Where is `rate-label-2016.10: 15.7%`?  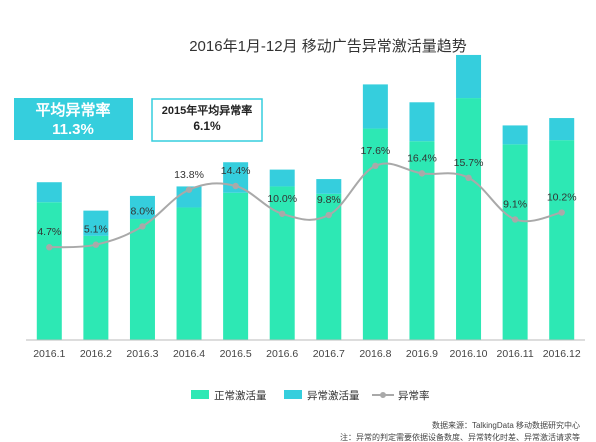
rate-label-2016.10: 15.7% is located at coordinates (469, 163).